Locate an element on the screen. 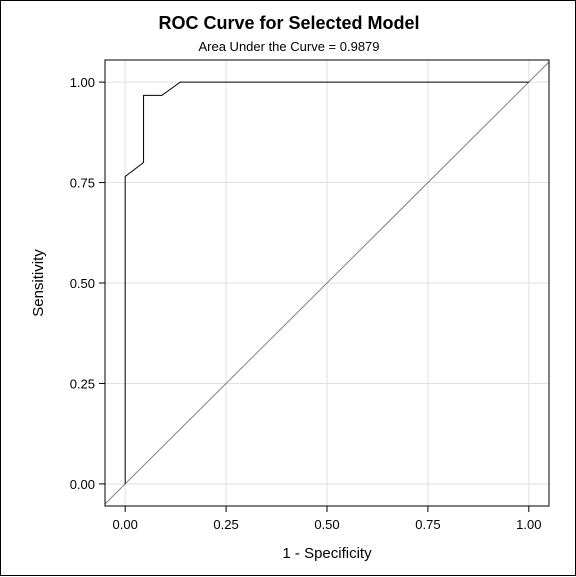  chart-title: ROC Curve for Selected Model is located at coordinates (289, 23).